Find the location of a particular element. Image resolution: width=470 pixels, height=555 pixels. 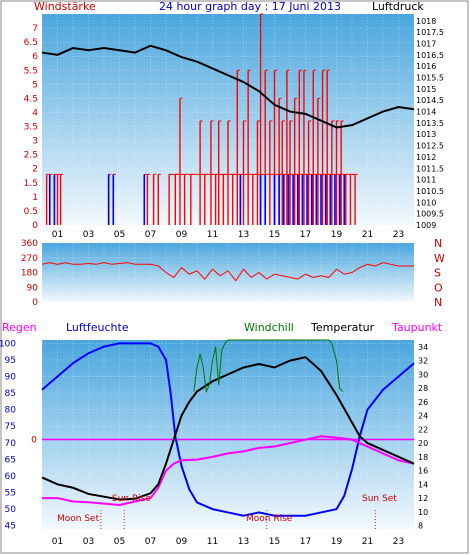

label-sun-set: Sun Set is located at coordinates (379, 499).